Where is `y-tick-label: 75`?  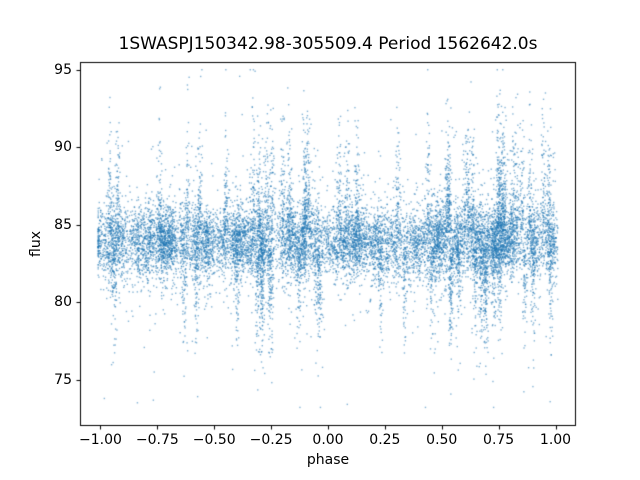
y-tick-label: 75 is located at coordinates (63, 379).